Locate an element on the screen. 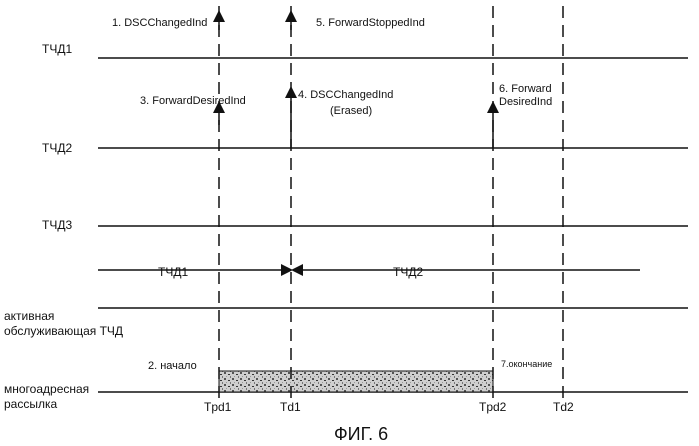 Image resolution: width=699 pixels, height=446 pixels. segment-label-right: ТЧД2 is located at coordinates (408, 272).